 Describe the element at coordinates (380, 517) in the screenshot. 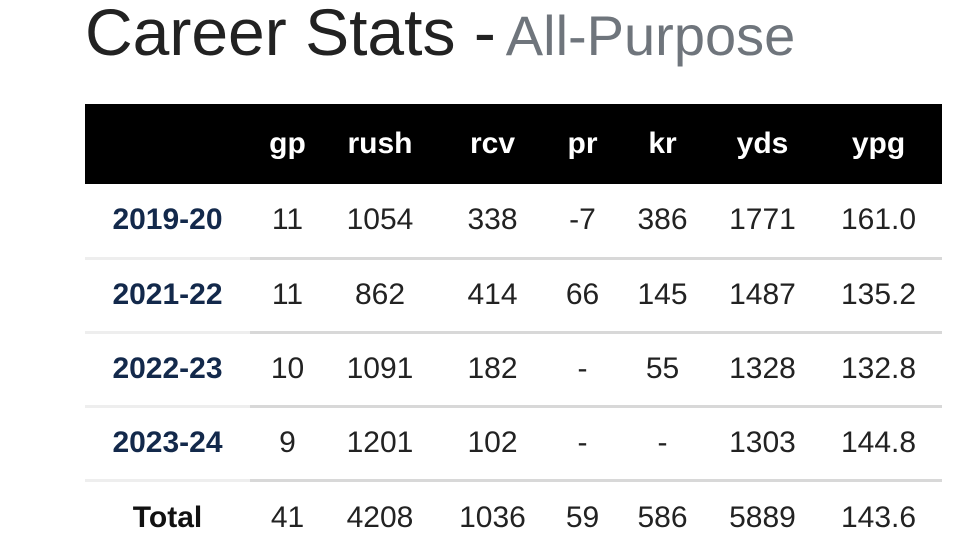

I see `cell: 4208` at that location.